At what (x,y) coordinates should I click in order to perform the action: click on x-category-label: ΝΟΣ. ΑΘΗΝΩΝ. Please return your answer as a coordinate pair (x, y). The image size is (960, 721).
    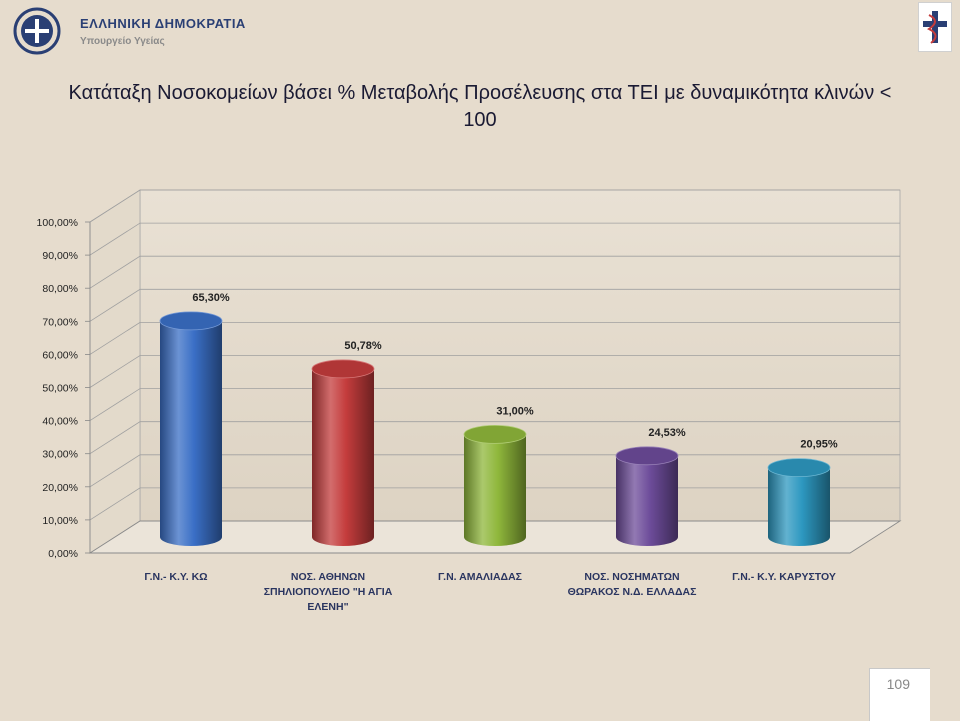
    Looking at the image, I should click on (328, 577).